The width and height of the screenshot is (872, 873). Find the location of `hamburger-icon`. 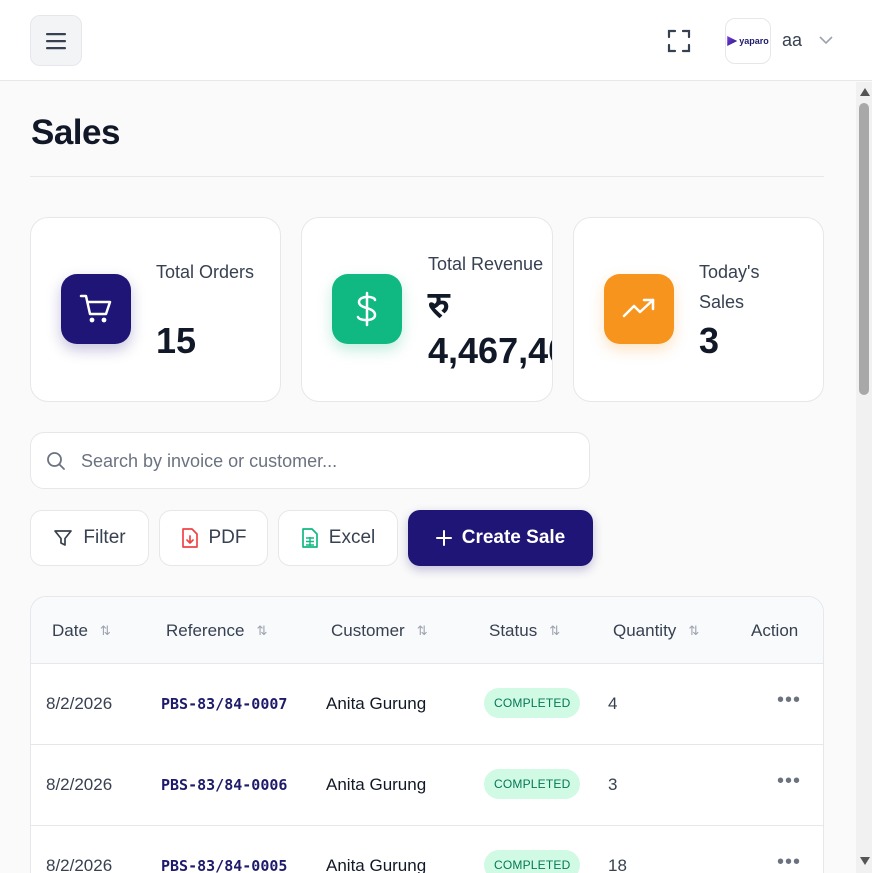

hamburger-icon is located at coordinates (56, 40).